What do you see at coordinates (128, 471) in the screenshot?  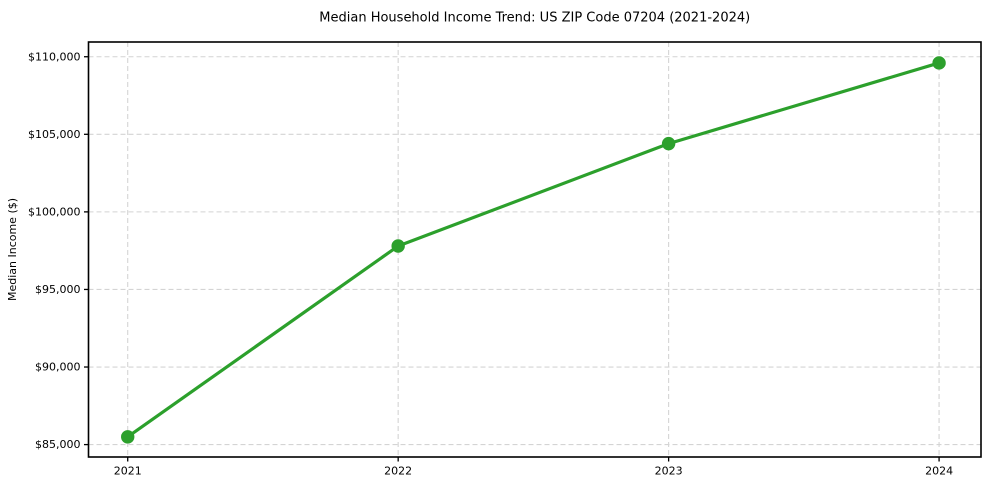 I see `x-tick-label: 2021` at bounding box center [128, 471].